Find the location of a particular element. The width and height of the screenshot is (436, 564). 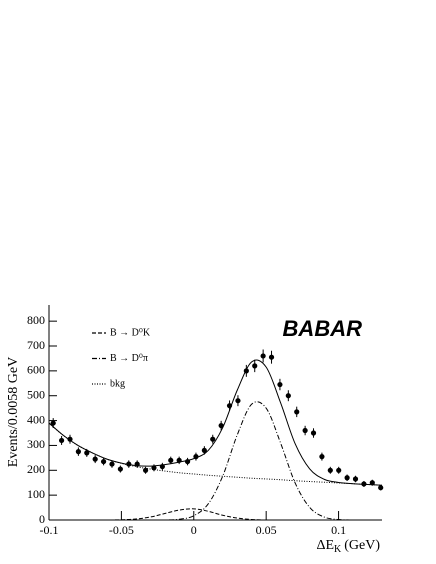

legend-label: B → D⁰π is located at coordinates (129, 358).